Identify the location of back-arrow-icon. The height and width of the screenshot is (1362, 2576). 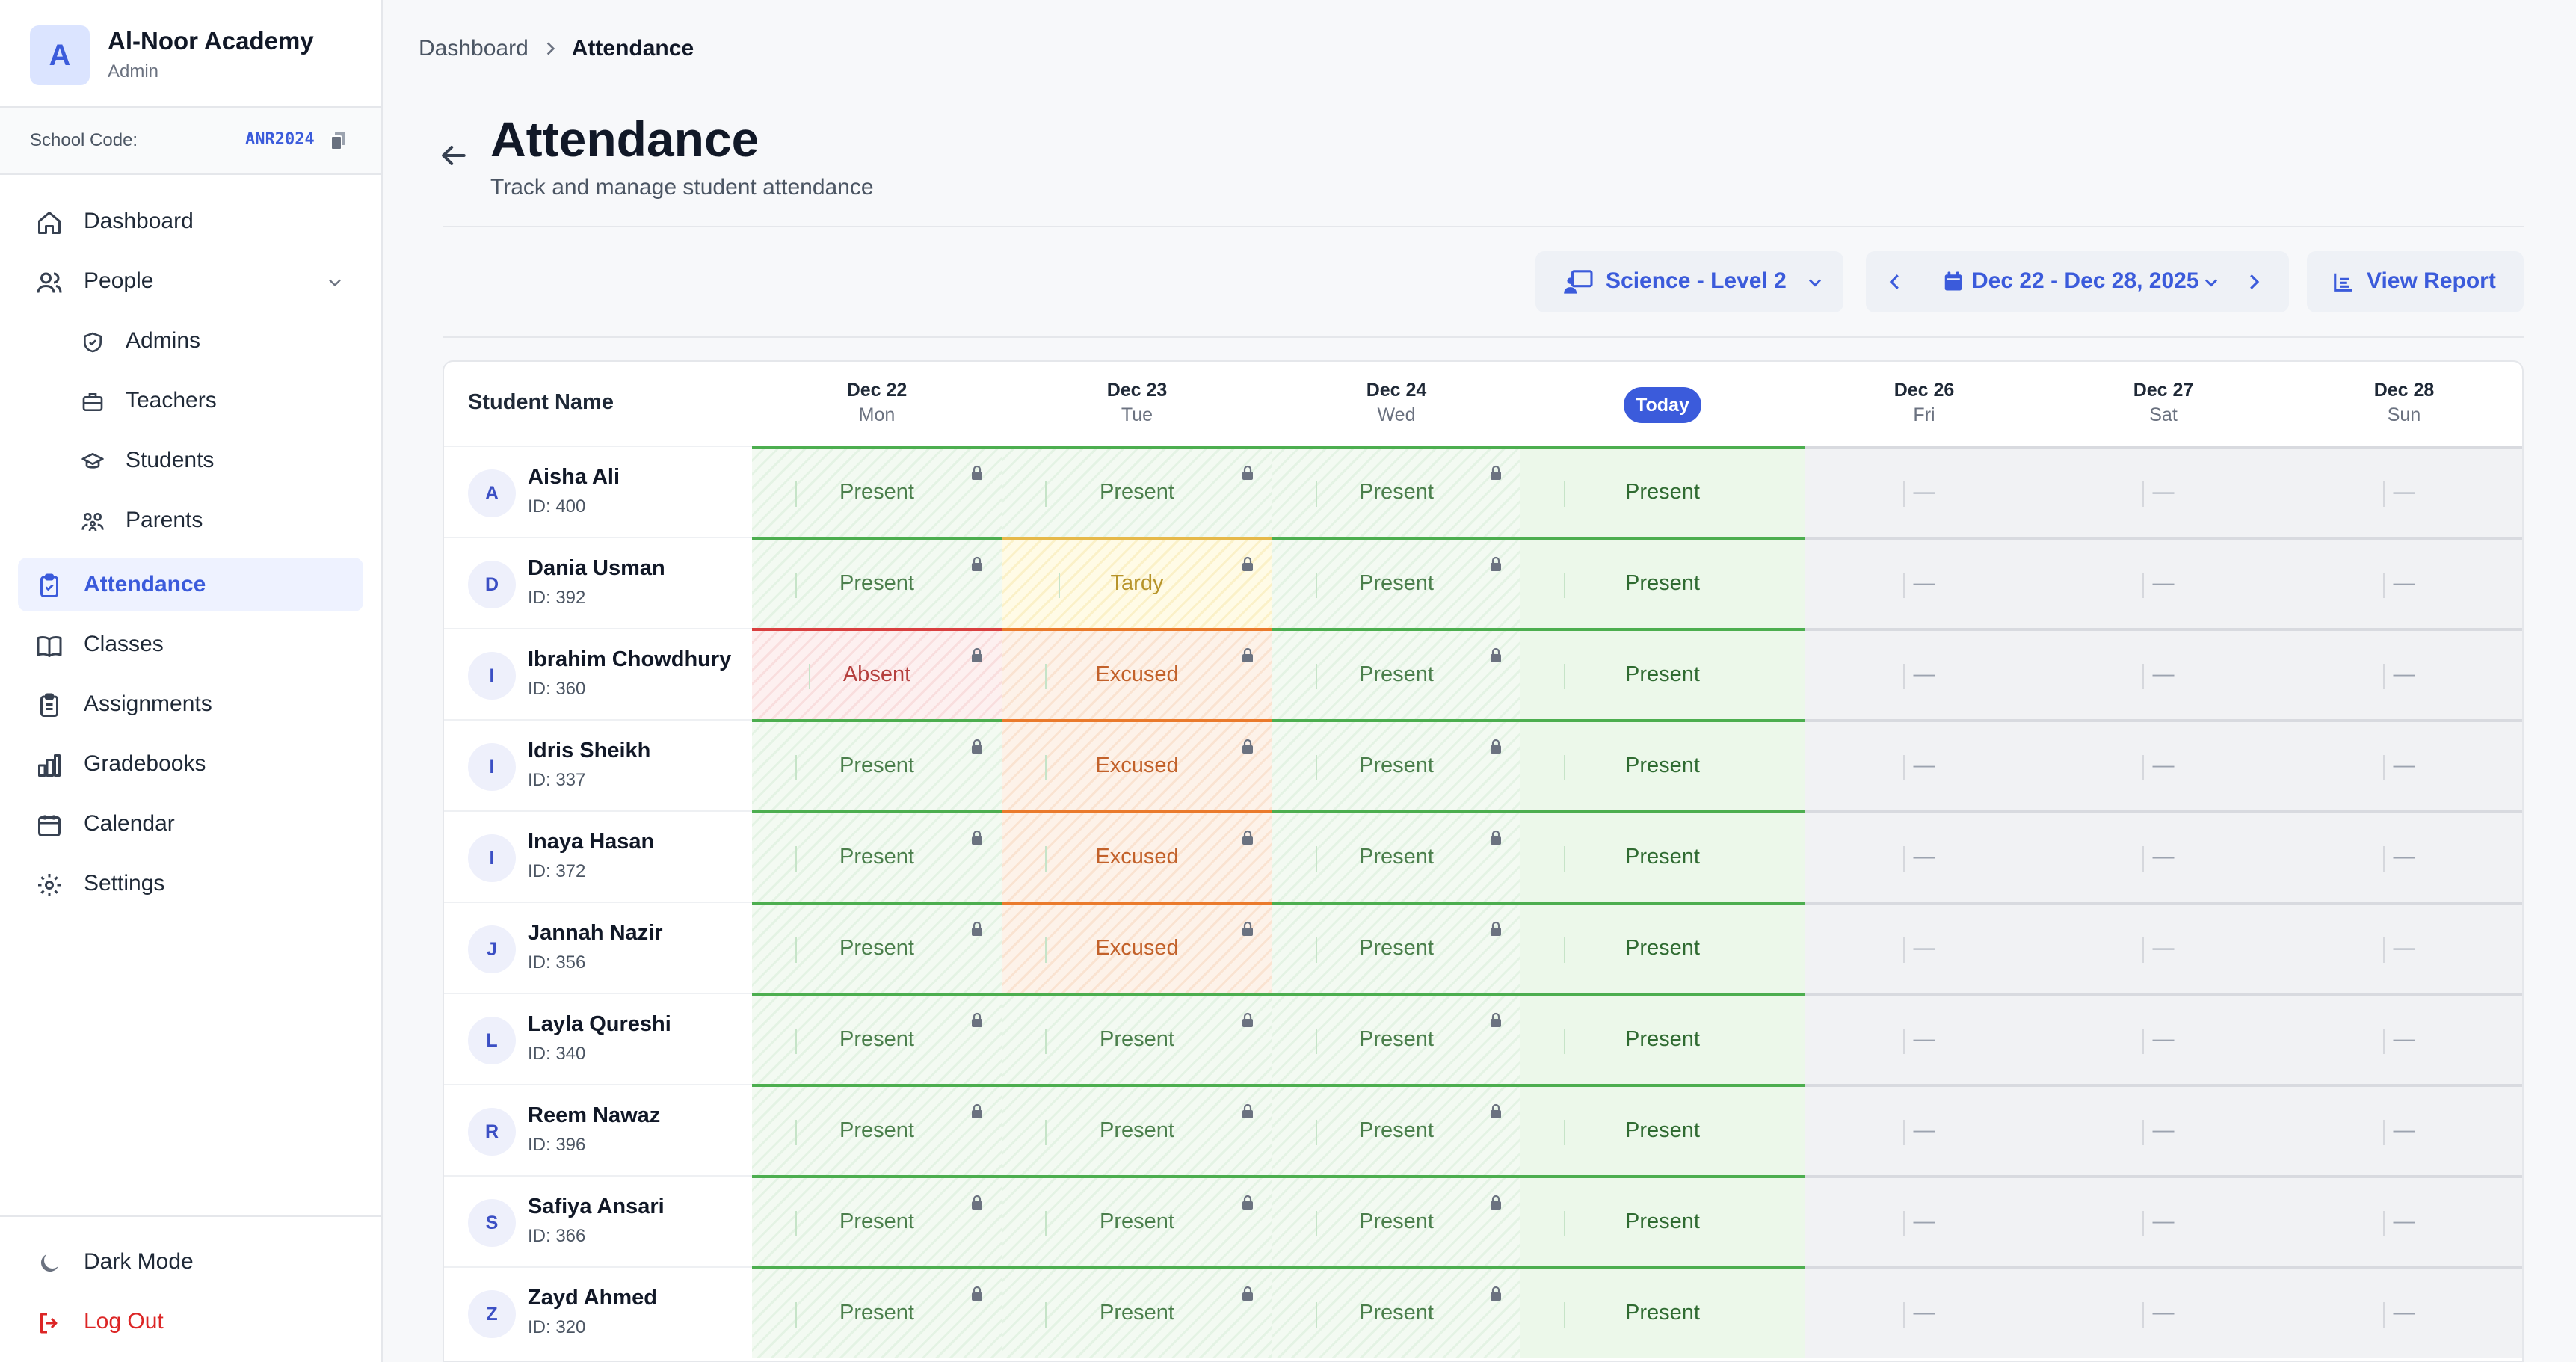
(453, 155).